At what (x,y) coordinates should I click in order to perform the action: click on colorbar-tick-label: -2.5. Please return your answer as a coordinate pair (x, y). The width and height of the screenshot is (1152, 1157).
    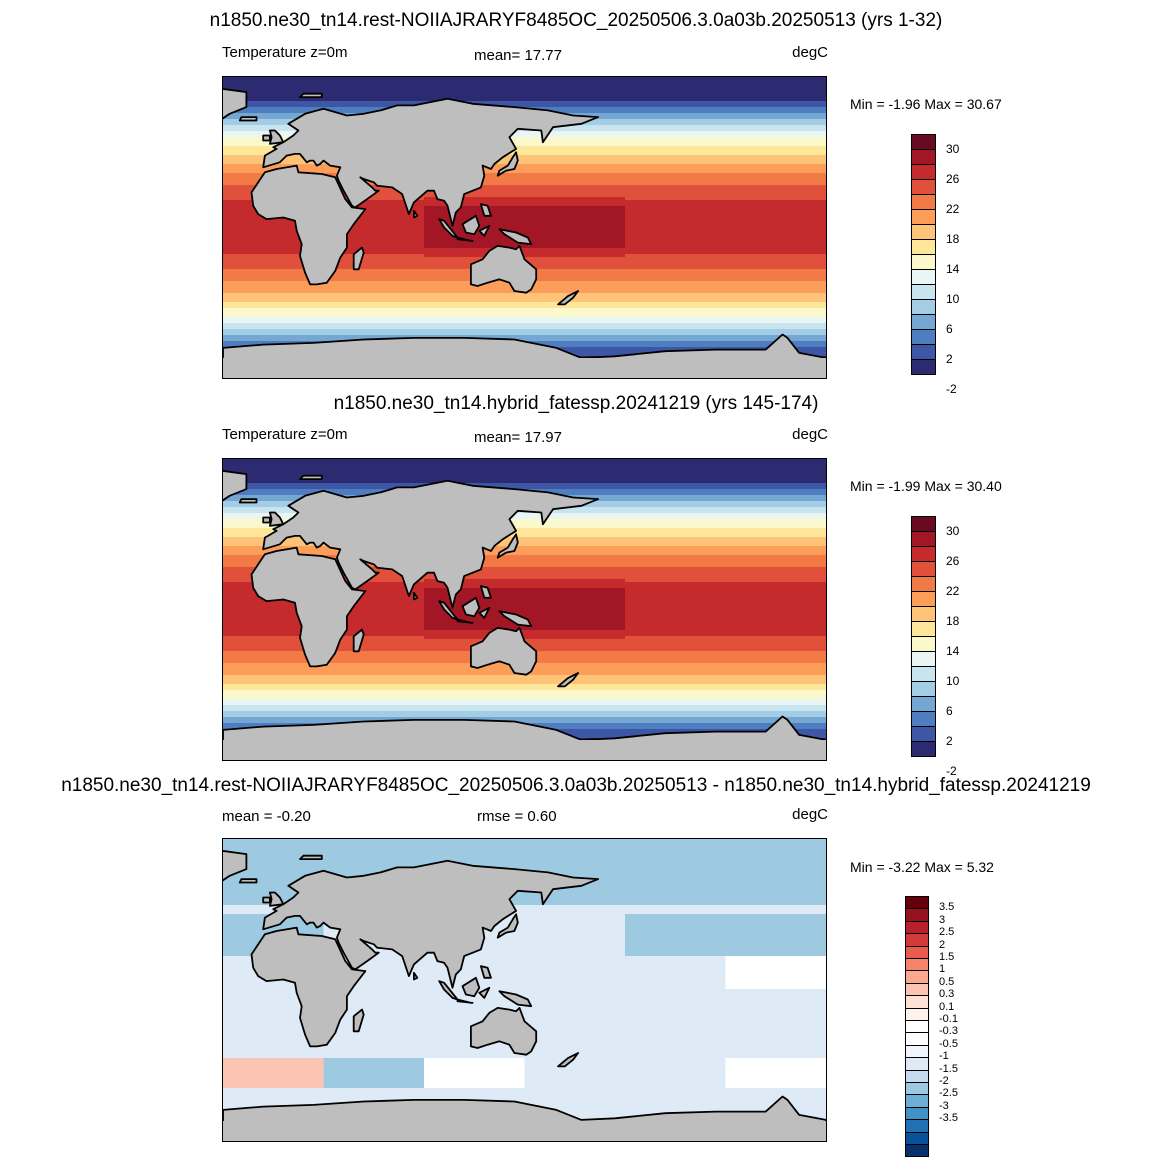
    Looking at the image, I should click on (948, 1093).